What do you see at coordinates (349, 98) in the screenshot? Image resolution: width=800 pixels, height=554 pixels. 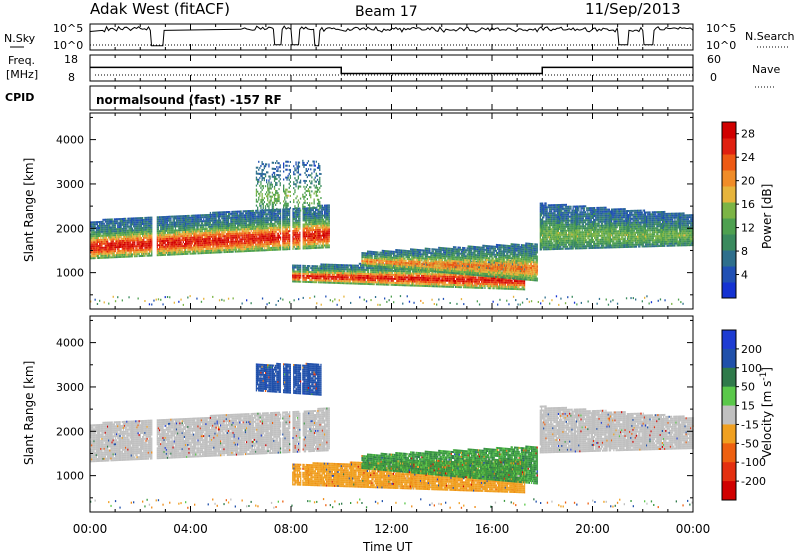 I see `cpid-strip: CPID normalsound (fast) -157 RF` at bounding box center [349, 98].